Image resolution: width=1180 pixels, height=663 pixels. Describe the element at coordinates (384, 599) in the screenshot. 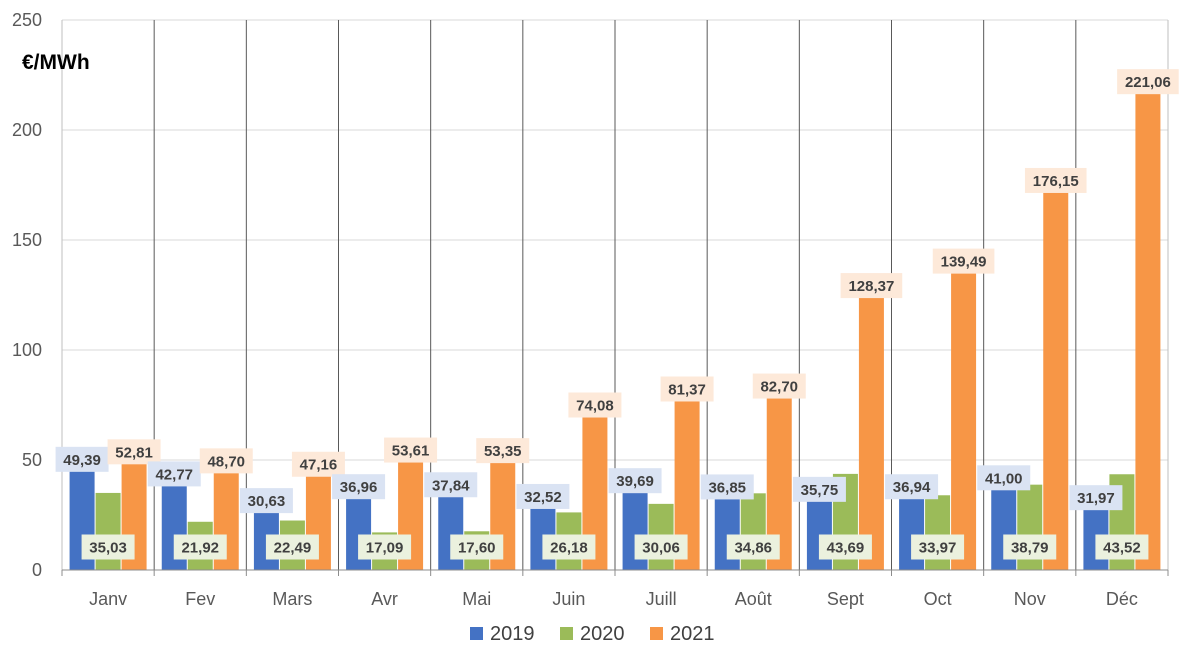

I see `x-tick-label: Avr` at that location.